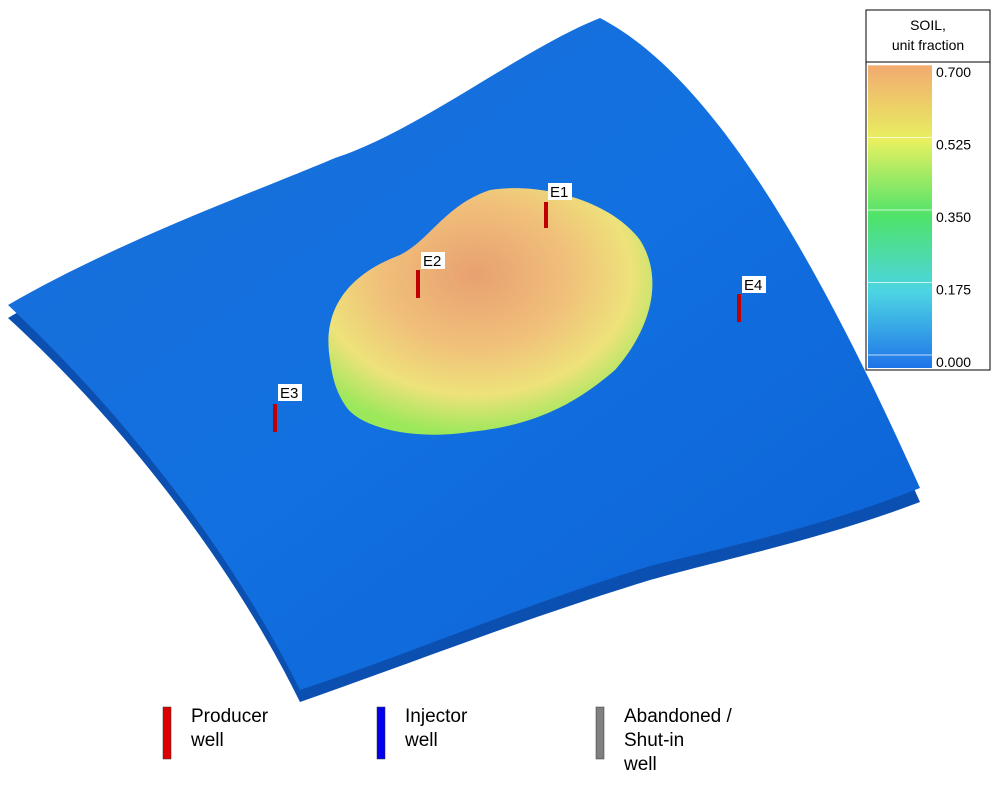  What do you see at coordinates (678, 716) in the screenshot?
I see `legend-label: Abandoned /` at bounding box center [678, 716].